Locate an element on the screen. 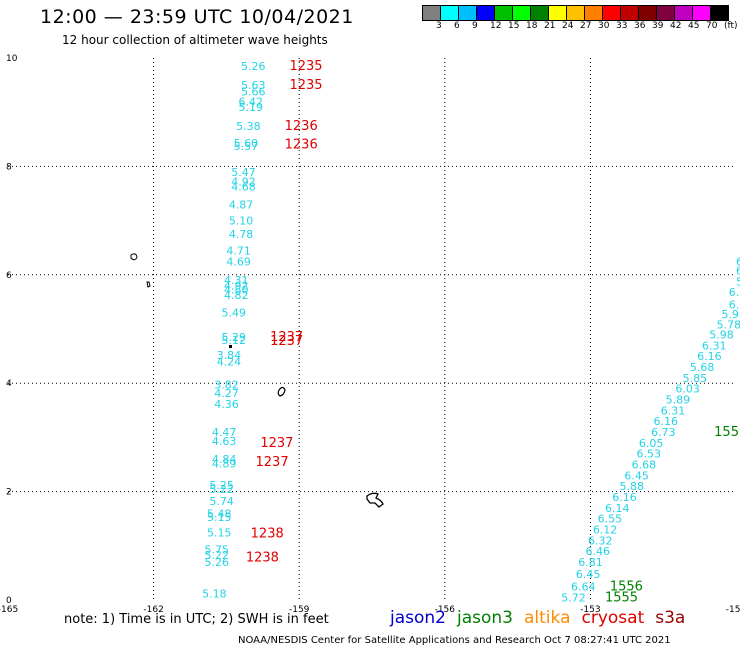 The height and width of the screenshot is (650, 740). swh-reading: 6.12 is located at coordinates (605, 530).